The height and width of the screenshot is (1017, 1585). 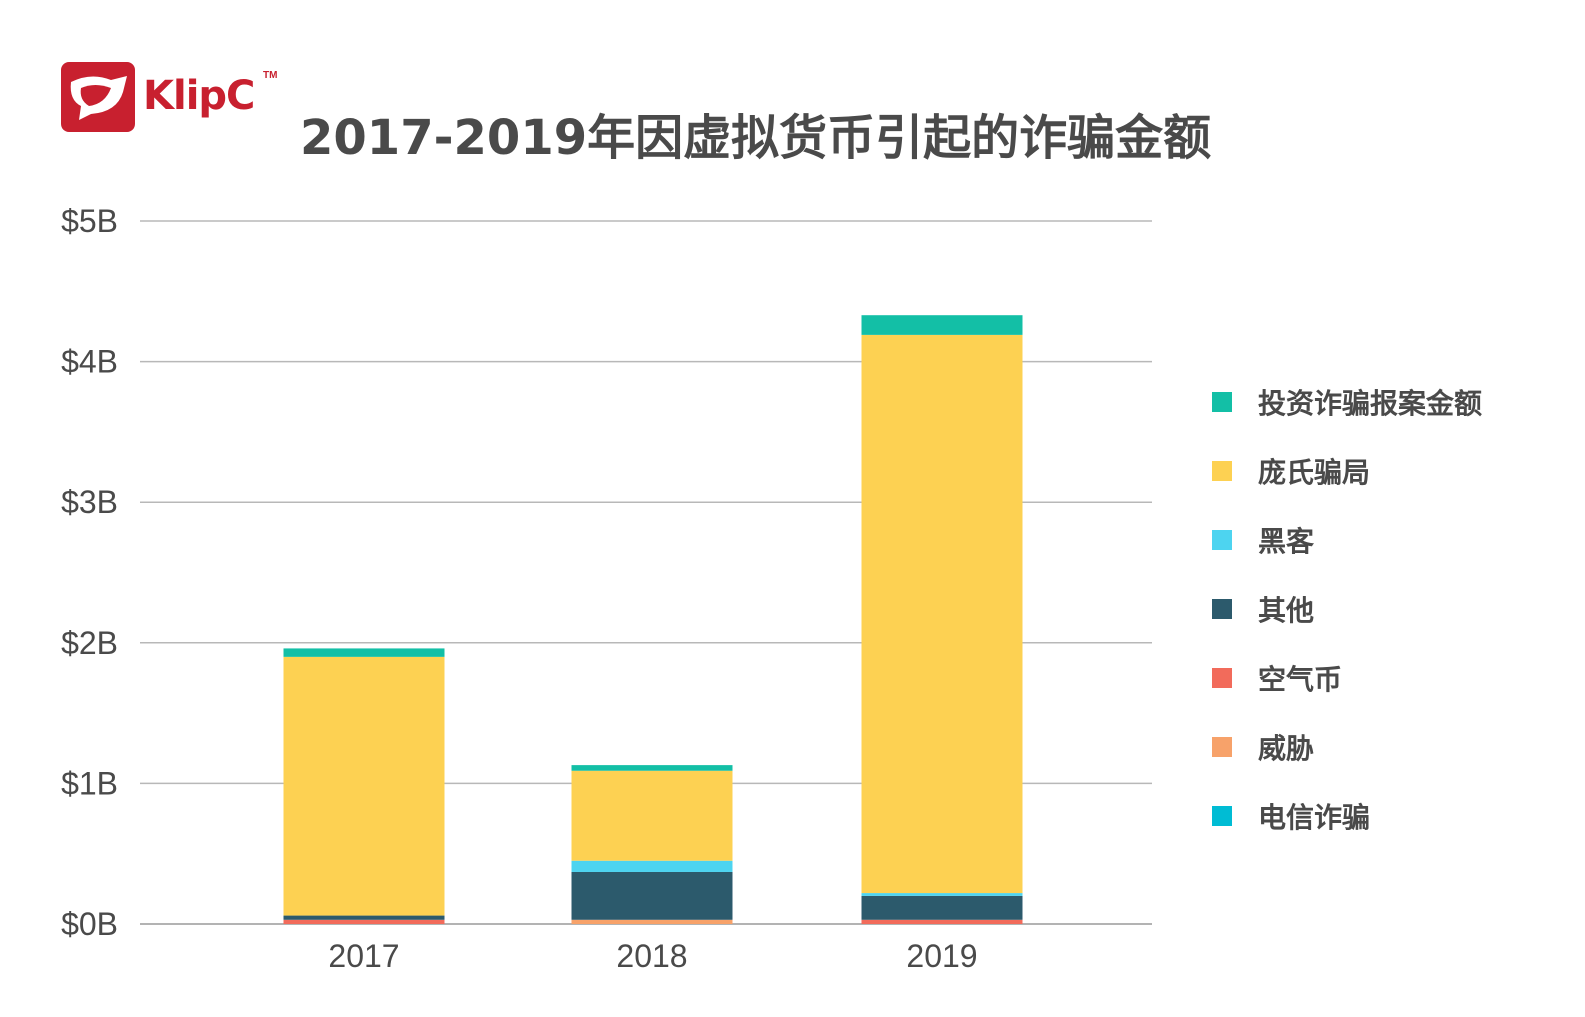 I want to click on legend-item: 其他, so click(x=1263, y=609).